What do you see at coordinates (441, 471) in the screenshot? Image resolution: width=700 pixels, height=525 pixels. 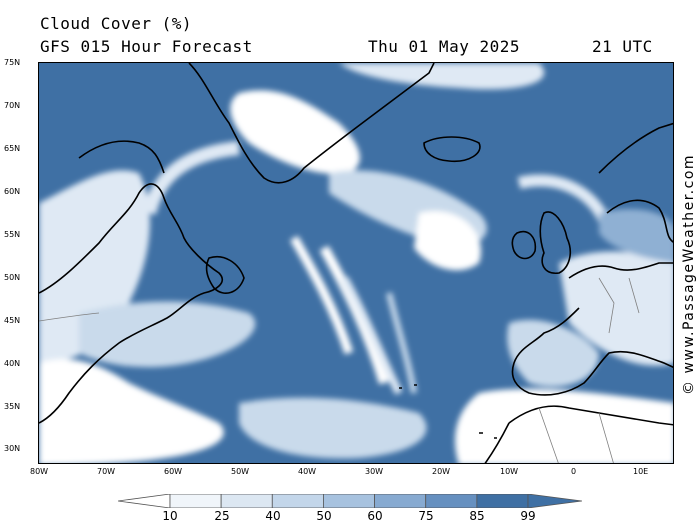 I see `lon-label: 20W` at bounding box center [441, 471].